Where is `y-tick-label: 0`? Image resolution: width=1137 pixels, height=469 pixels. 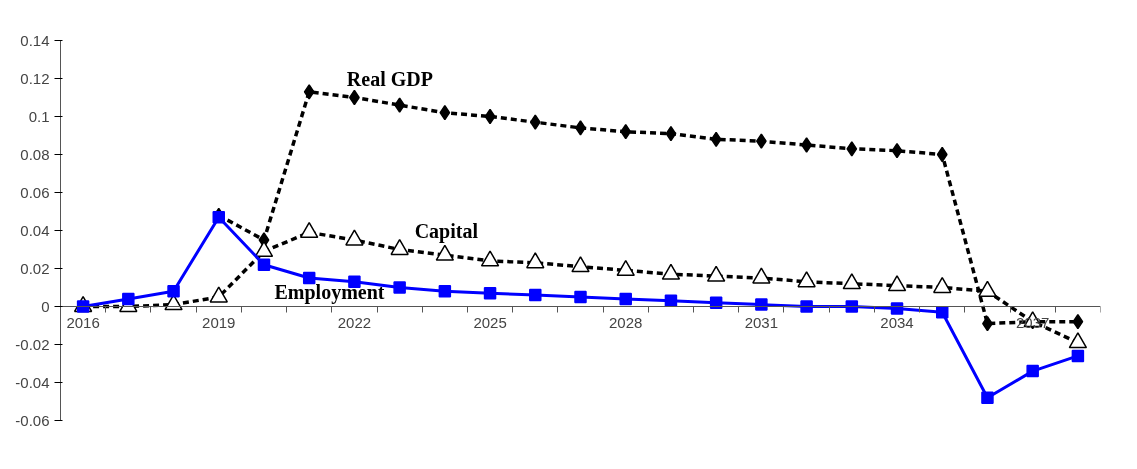 y-tick-label: 0 is located at coordinates (45, 306).